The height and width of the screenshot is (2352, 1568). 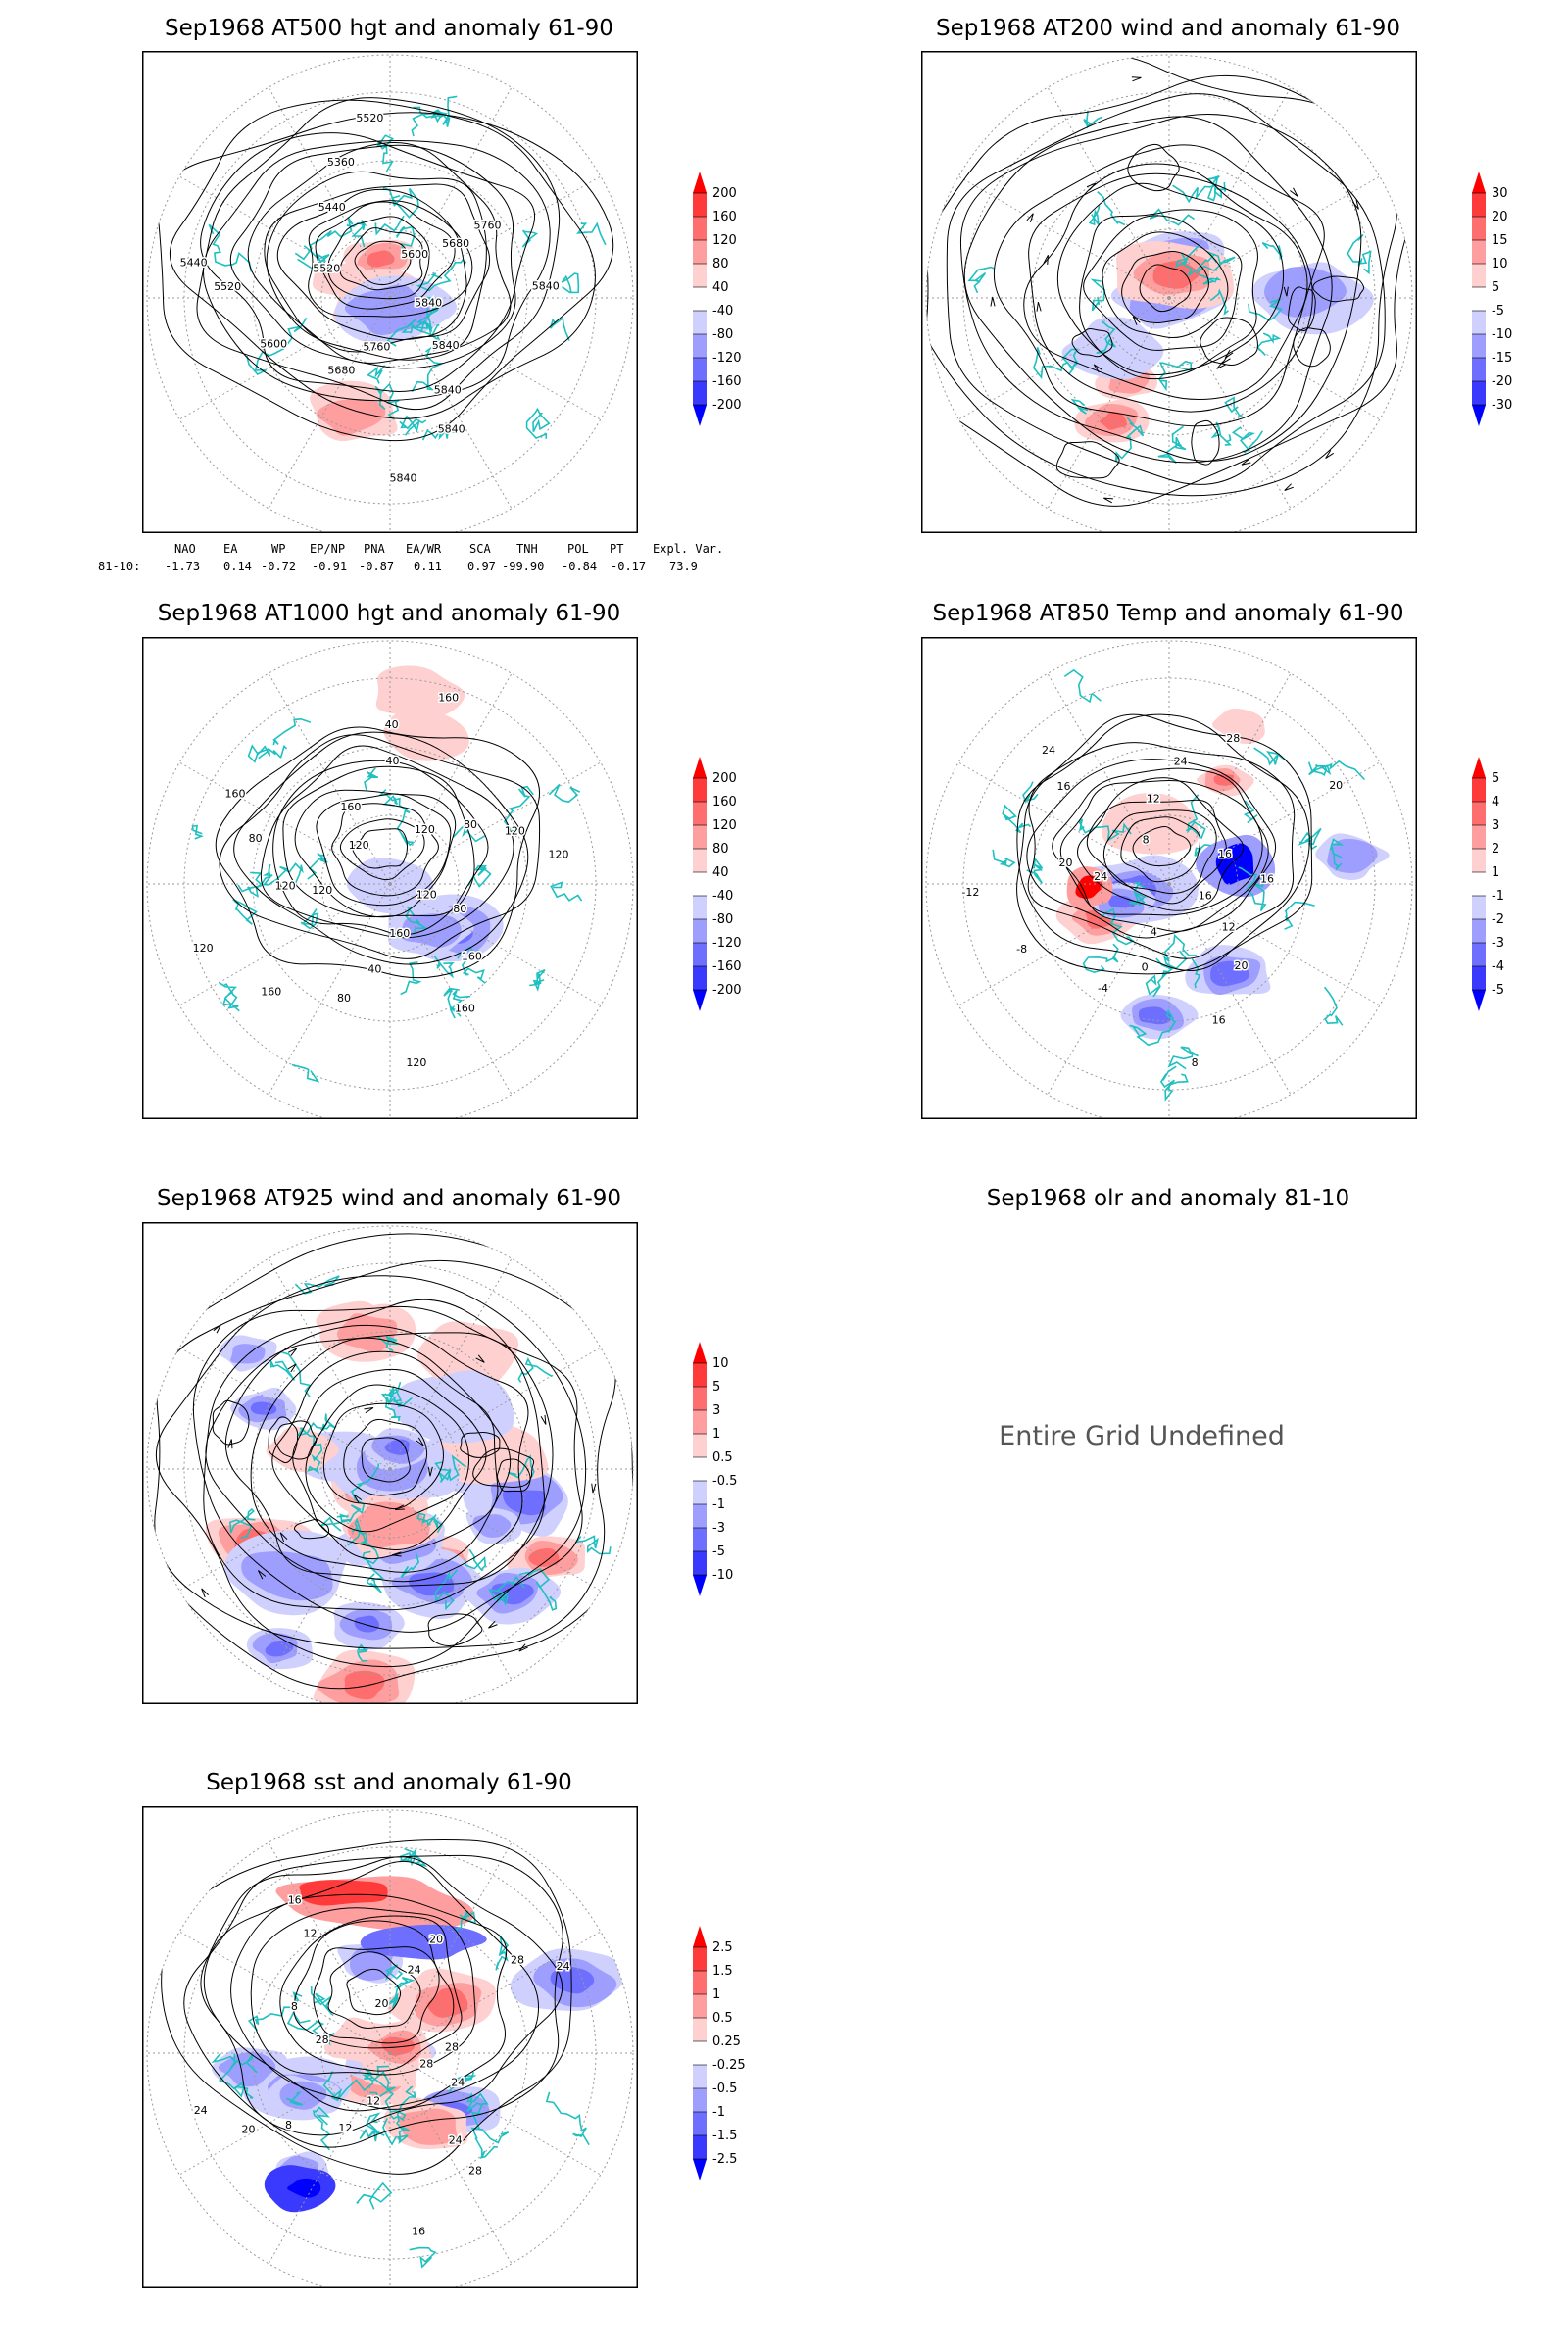 What do you see at coordinates (722, 1947) in the screenshot?
I see `colorbar-label: 2.5` at bounding box center [722, 1947].